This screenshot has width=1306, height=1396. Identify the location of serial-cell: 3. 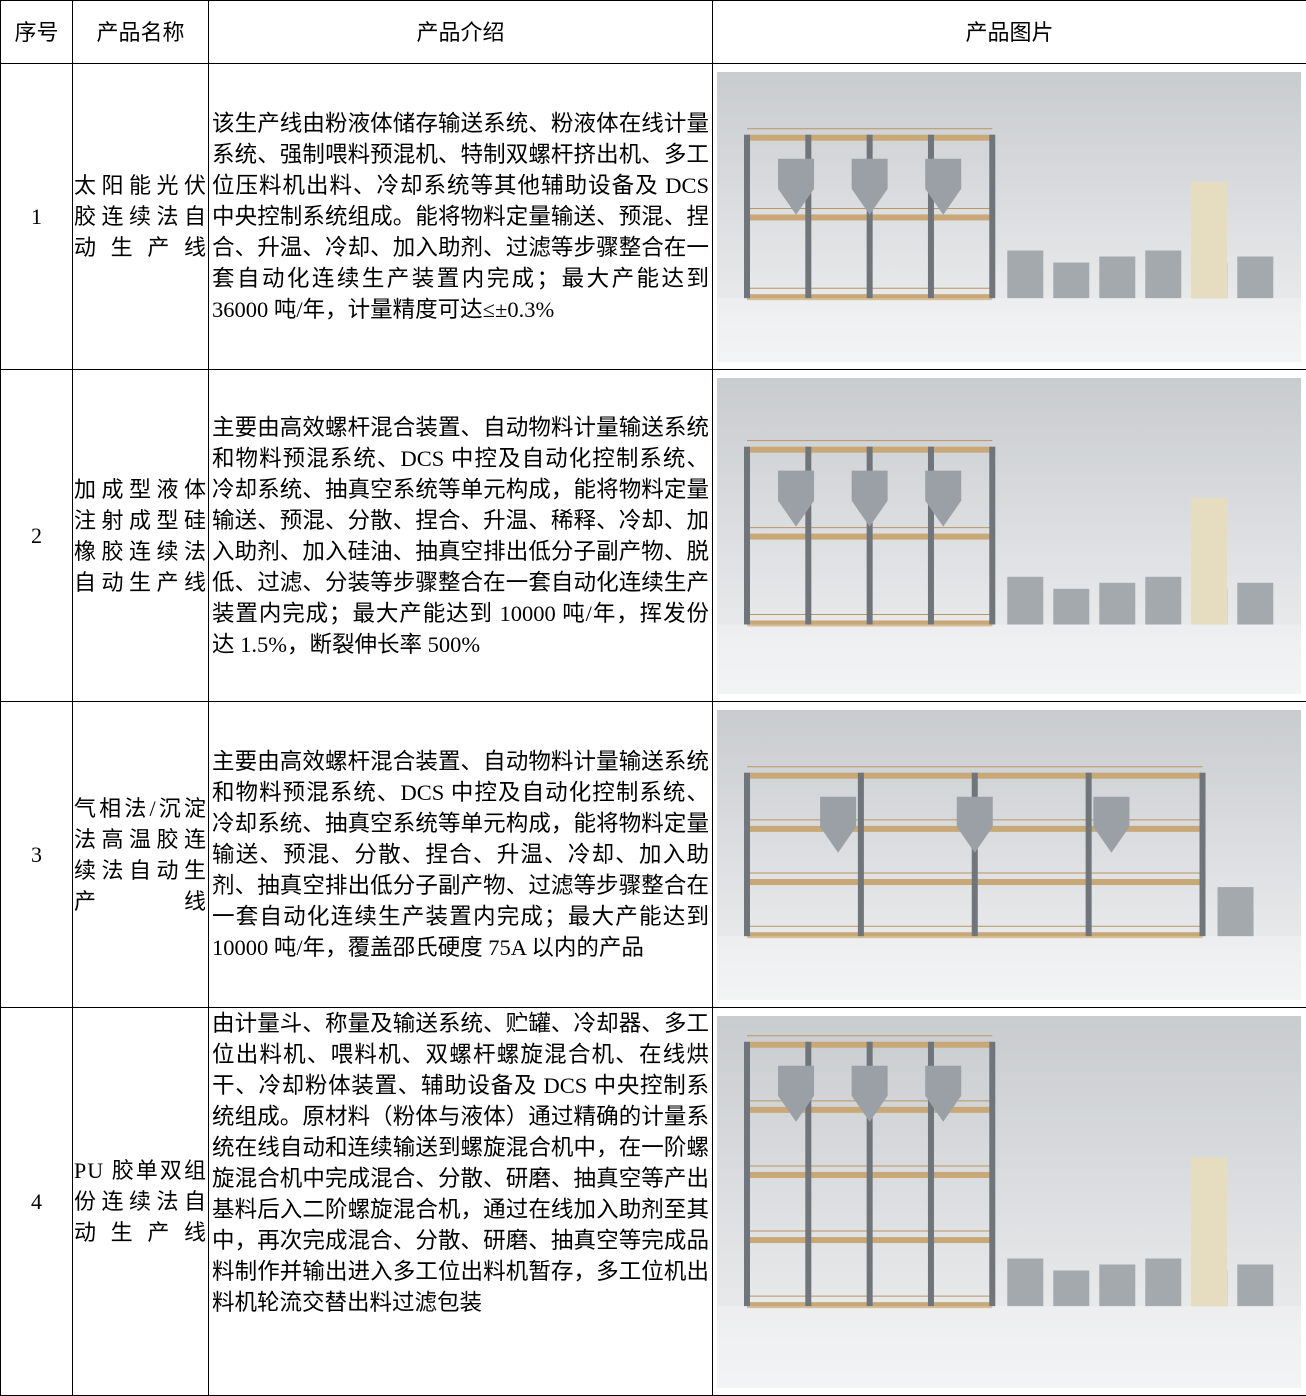
(37, 855).